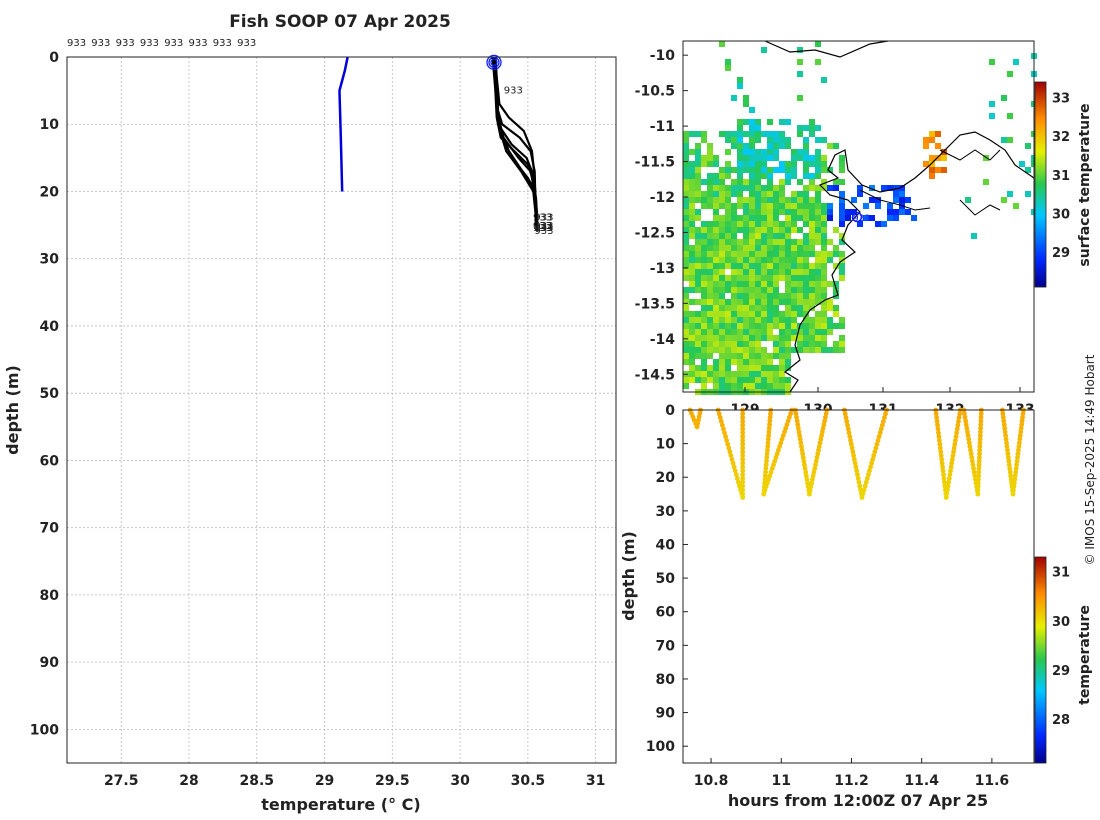  What do you see at coordinates (666, 512) in the screenshot?
I see `timeseries-y-tick-label: 30` at bounding box center [666, 512].